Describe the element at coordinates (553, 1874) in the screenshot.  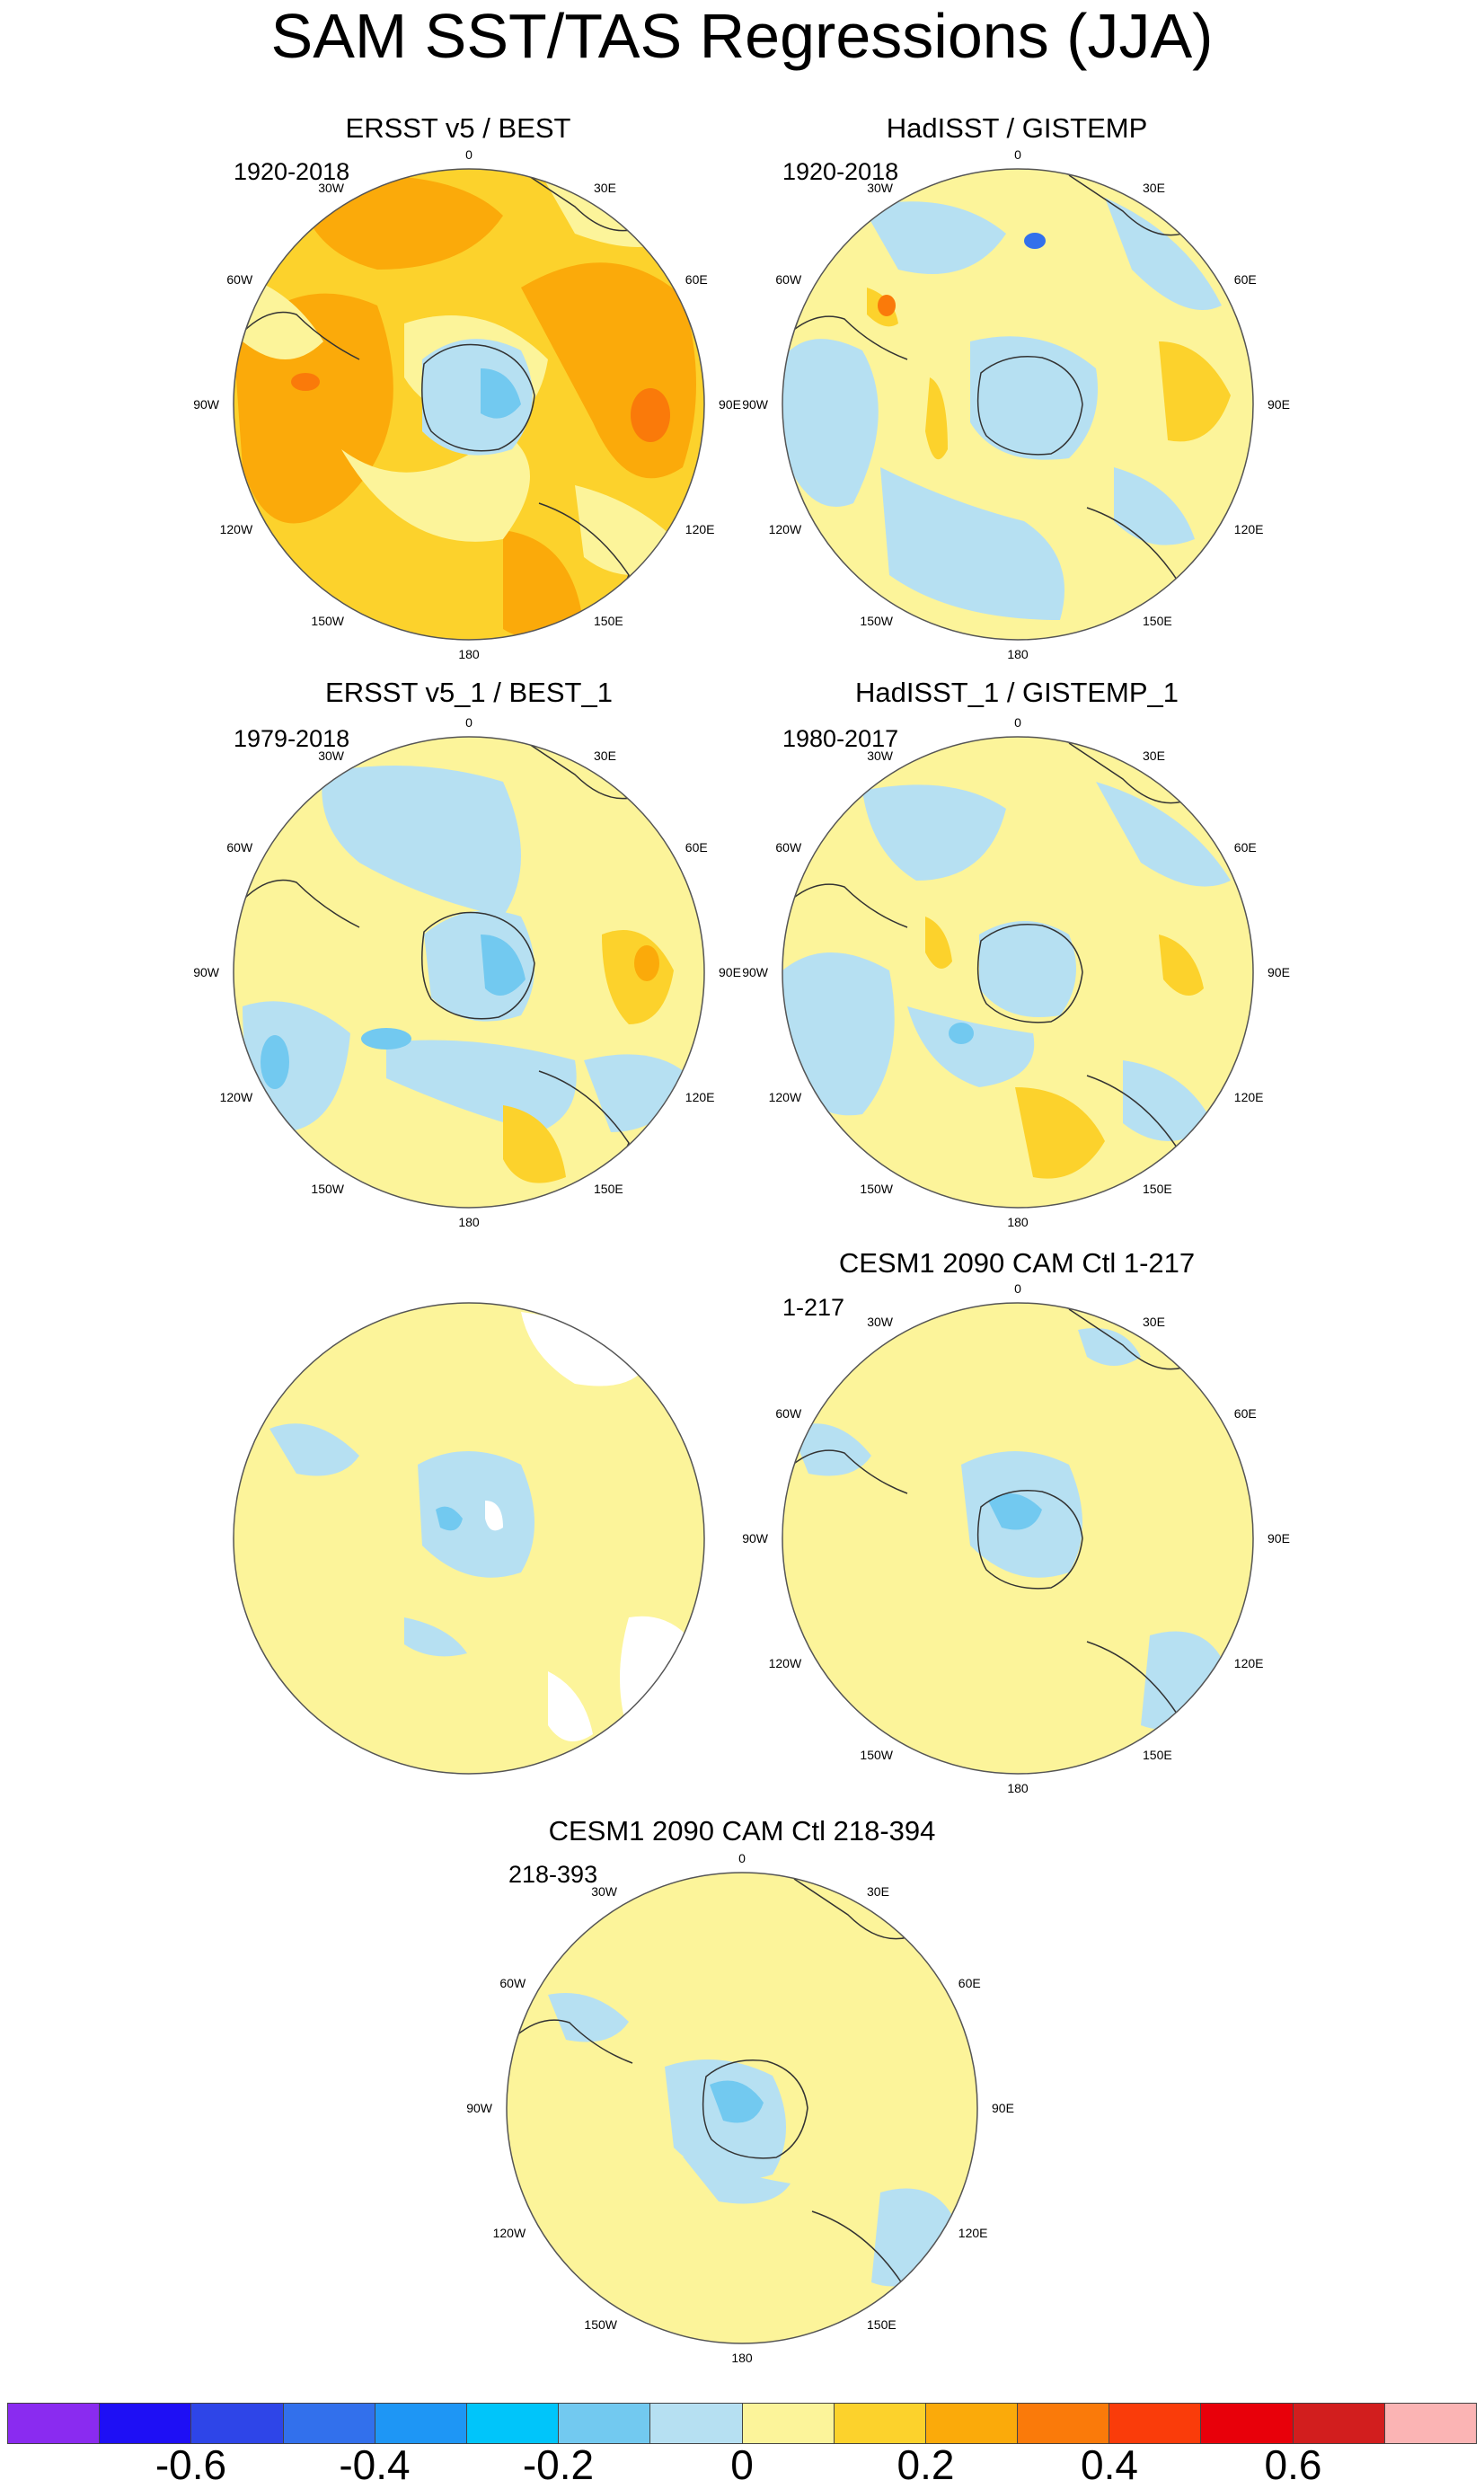
I see `period-cesm1-ctl-218-394: 218-393` at that location.